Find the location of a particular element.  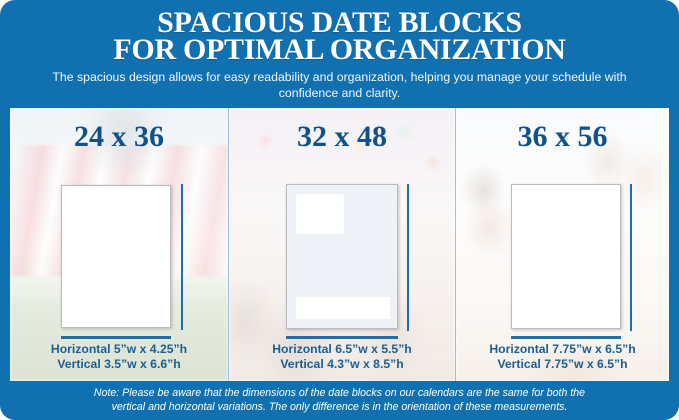

horizontal-dimension: Horizontal 6.5”w x 5.5”h is located at coordinates (342, 349).